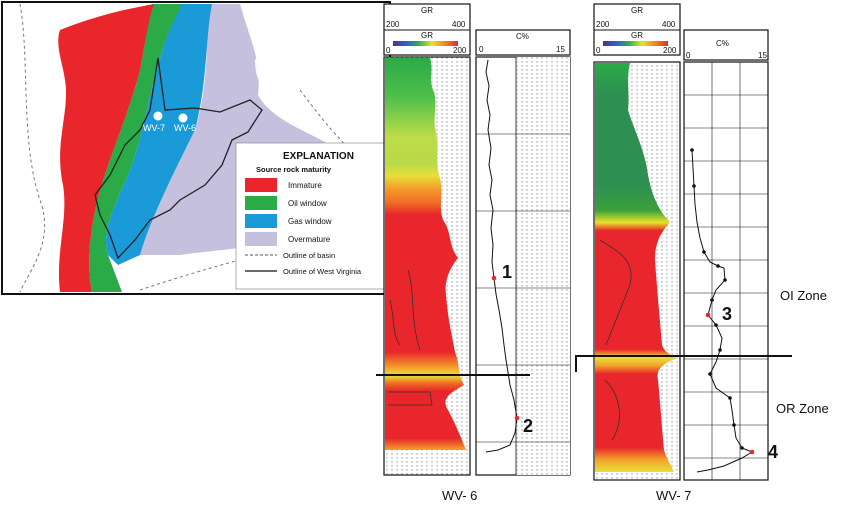 The width and height of the screenshot is (851, 508). I want to click on west-virginia-outline, so click(178, 158).